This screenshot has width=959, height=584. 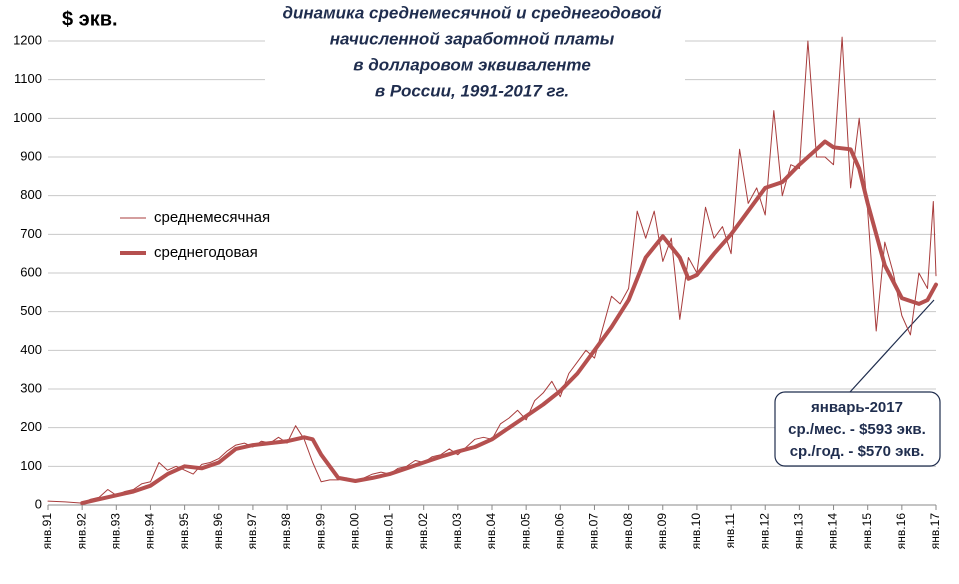 I want to click on x-tick-label: янв.15, so click(x=867, y=531).